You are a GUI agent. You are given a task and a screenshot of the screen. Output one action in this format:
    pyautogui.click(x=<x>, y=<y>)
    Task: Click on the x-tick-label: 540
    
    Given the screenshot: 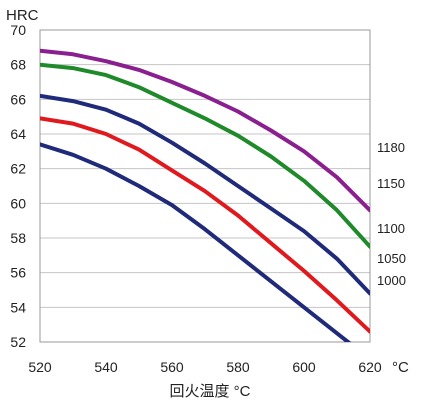 What is the action you would take?
    pyautogui.click(x=106, y=367)
    